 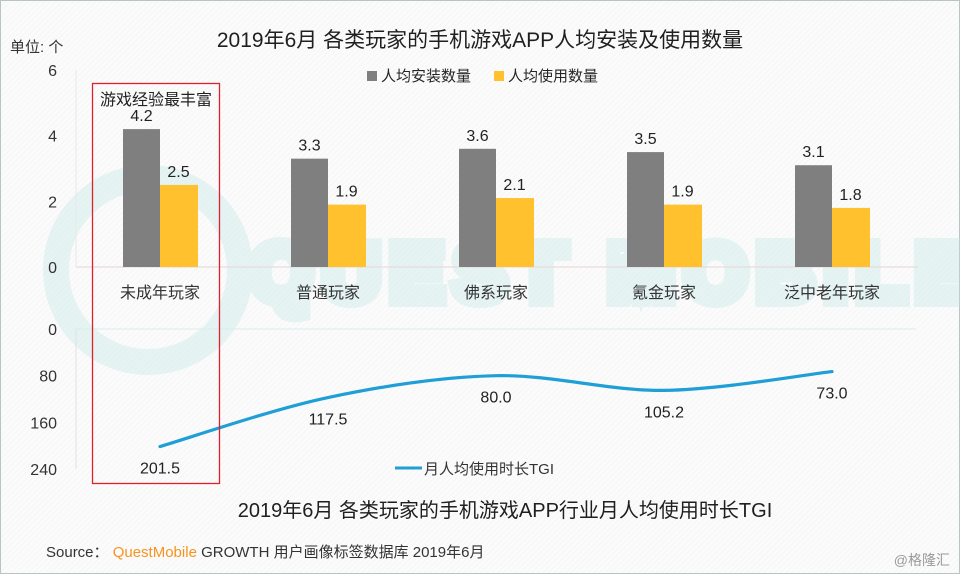 What do you see at coordinates (48, 377) in the screenshot?
I see `line-y-tick-label: 80` at bounding box center [48, 377].